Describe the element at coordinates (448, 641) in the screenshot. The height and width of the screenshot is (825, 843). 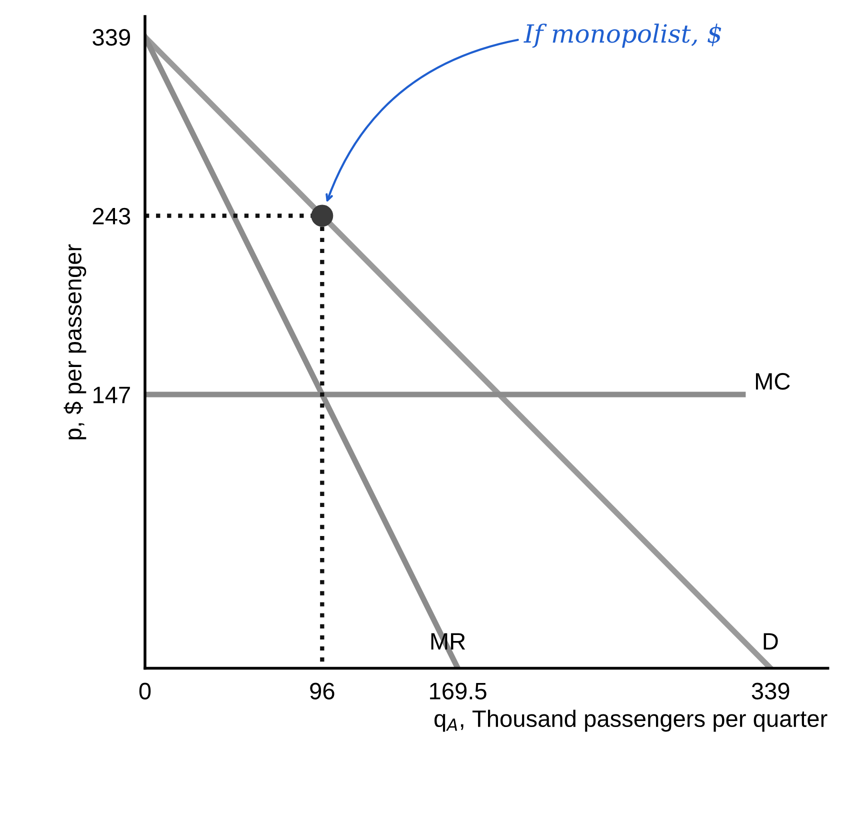
I see `series-label: MR` at that location.